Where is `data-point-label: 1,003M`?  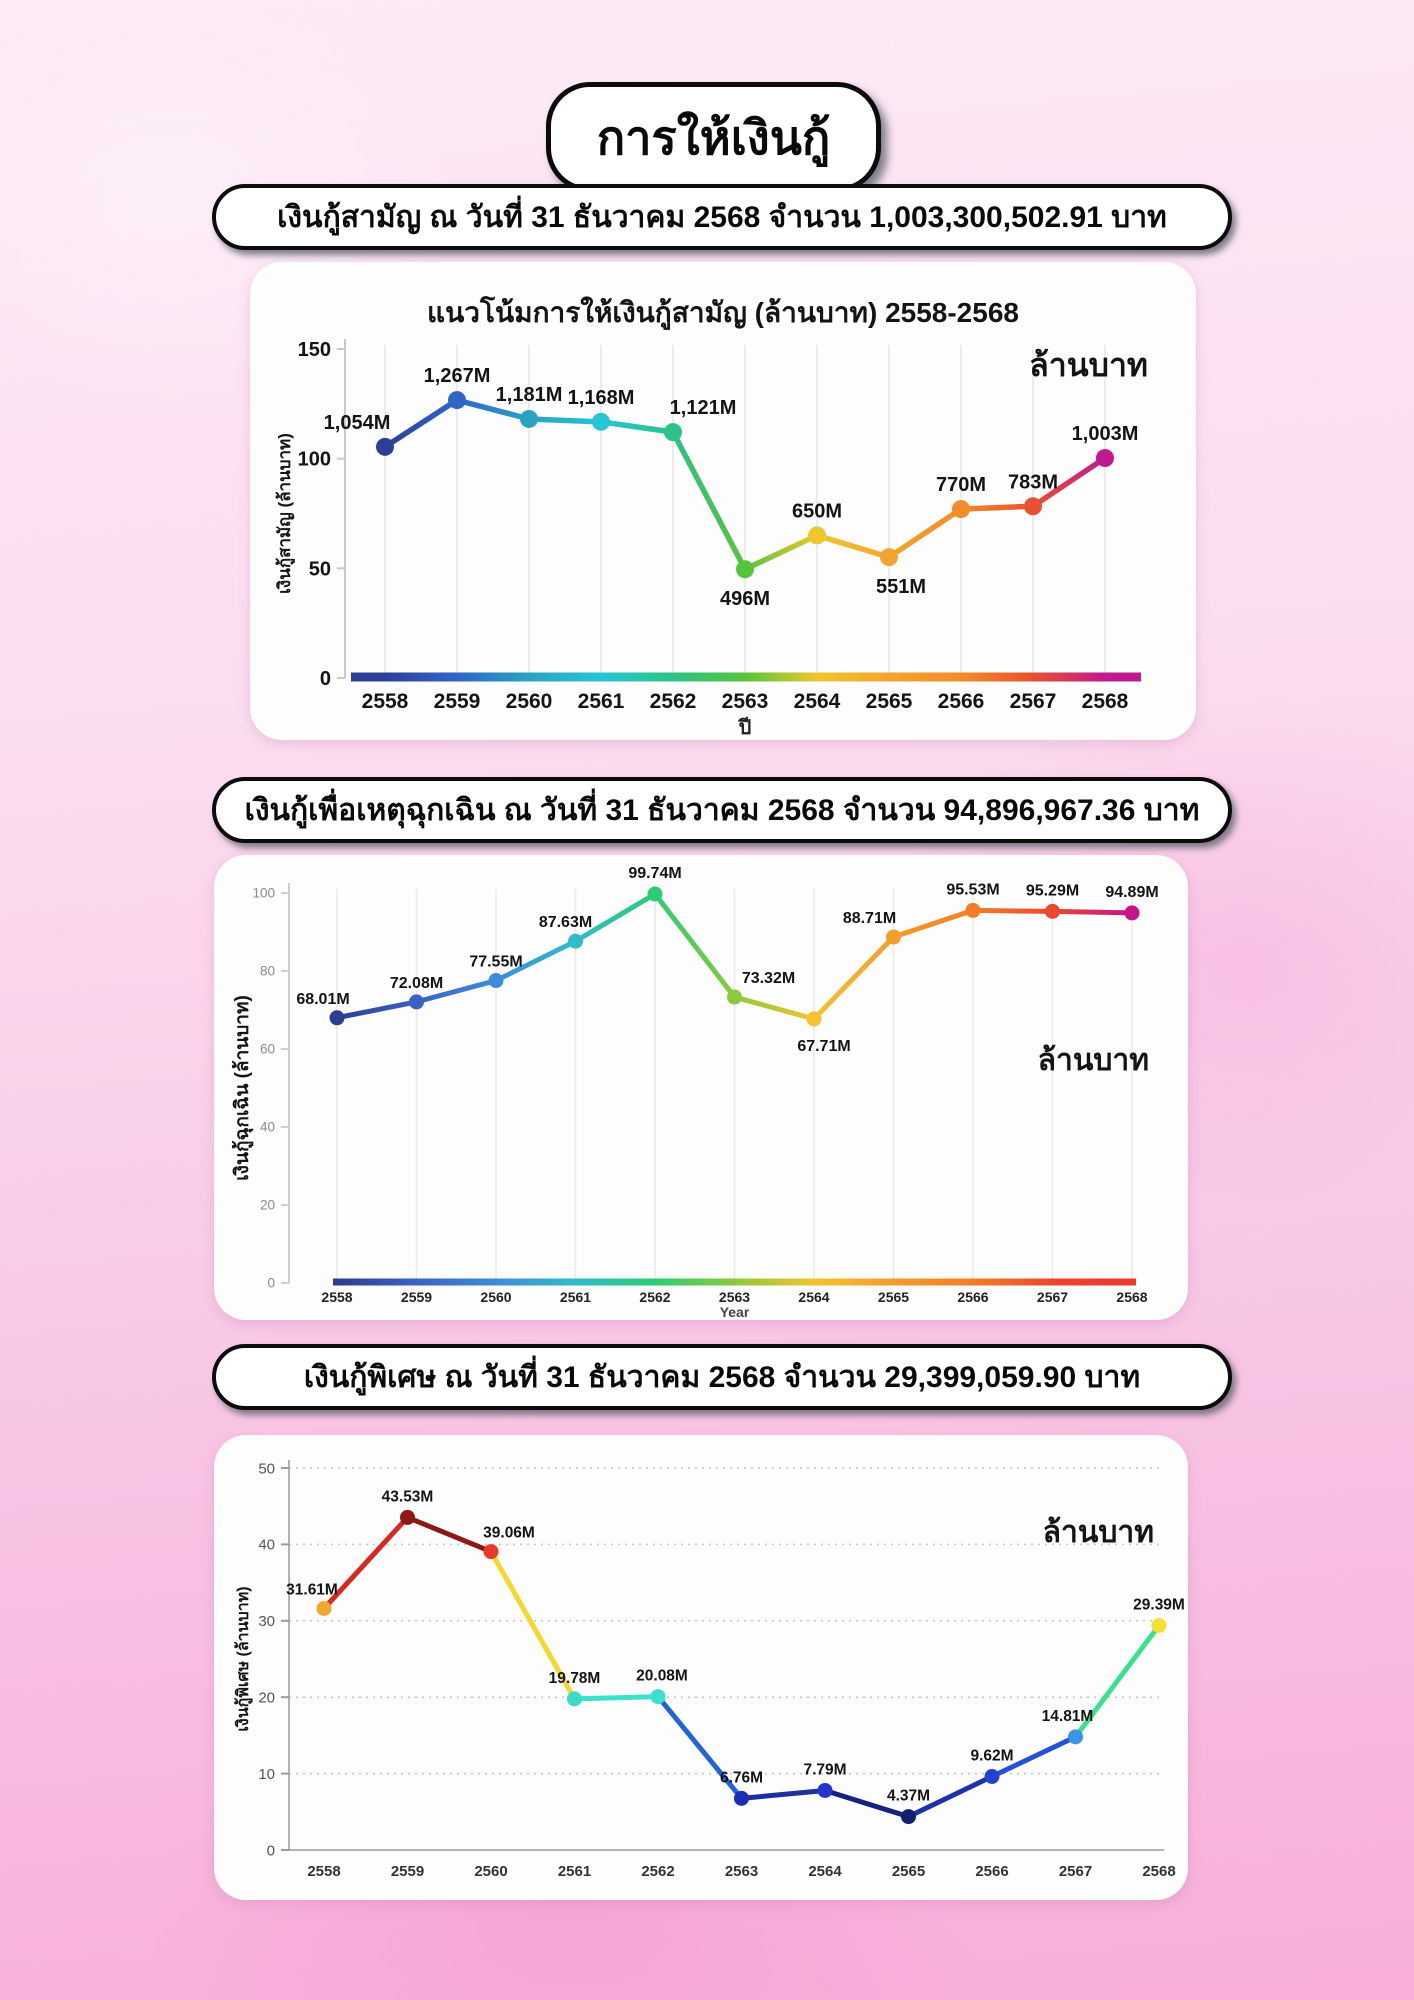
data-point-label: 1,003M is located at coordinates (1105, 434).